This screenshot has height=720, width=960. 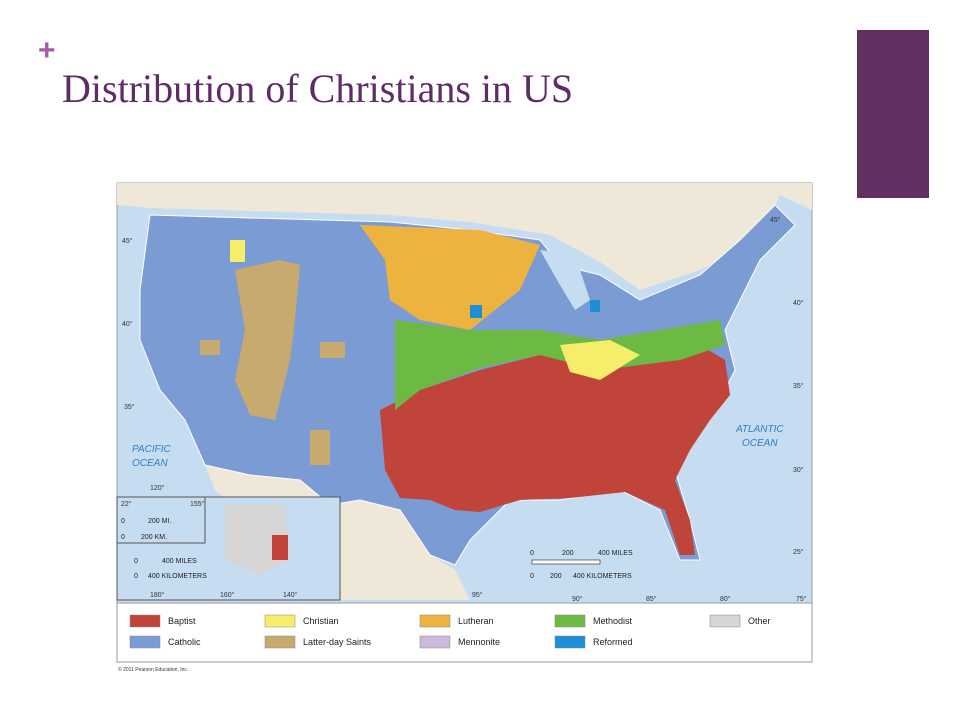 What do you see at coordinates (227, 595) in the screenshot?
I see `degree-label: 160°` at bounding box center [227, 595].